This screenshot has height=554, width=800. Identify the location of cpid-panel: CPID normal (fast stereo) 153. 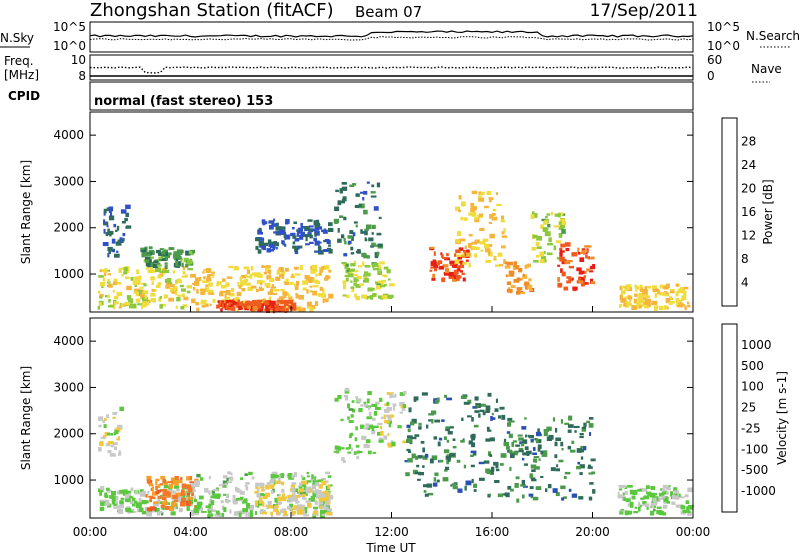
(351, 96).